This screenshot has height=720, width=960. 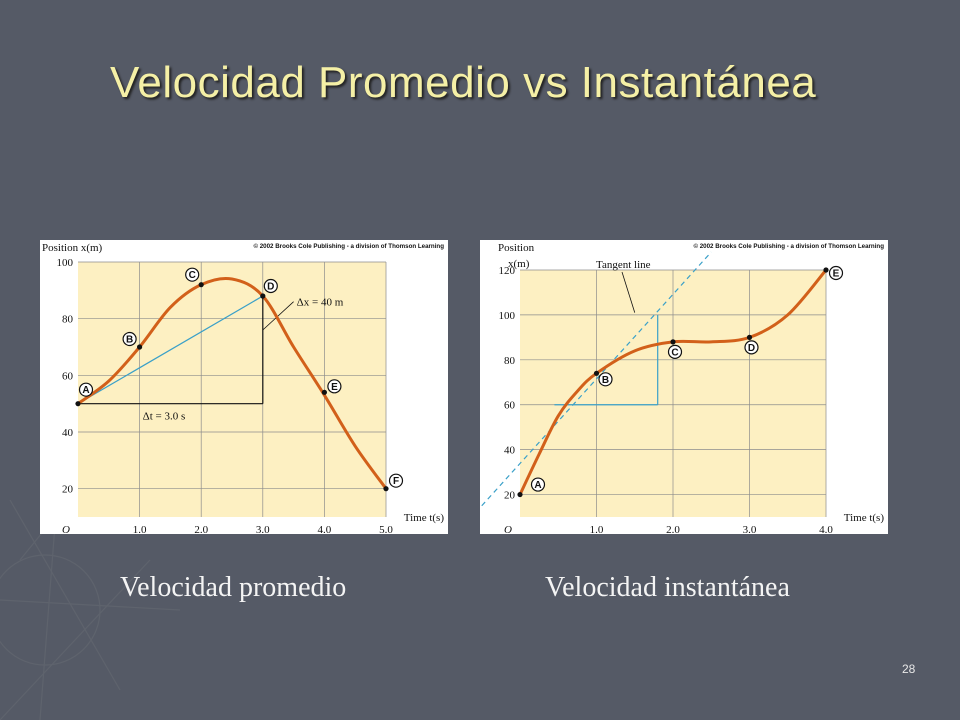 I want to click on tangent-line, so click(x=596, y=379).